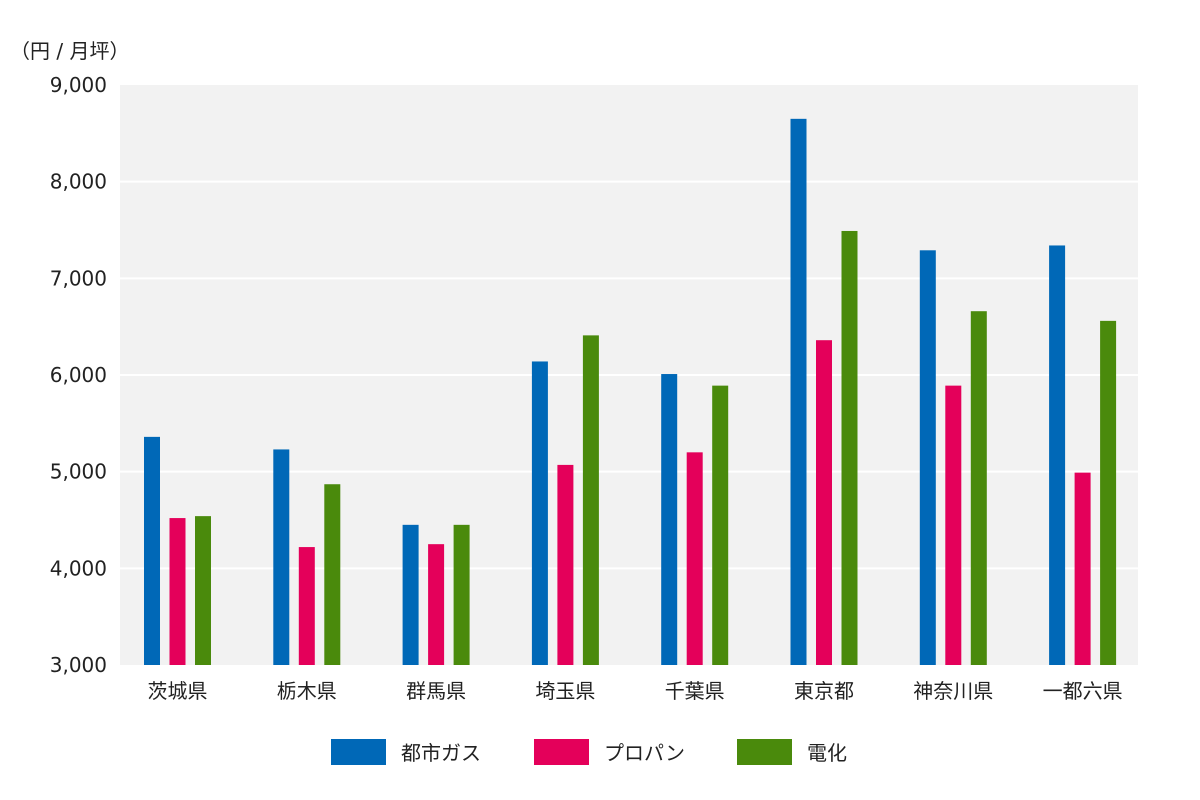 This screenshot has height=800, width=1200. I want to click on bar-都市ガス-神奈川県, so click(927, 458).